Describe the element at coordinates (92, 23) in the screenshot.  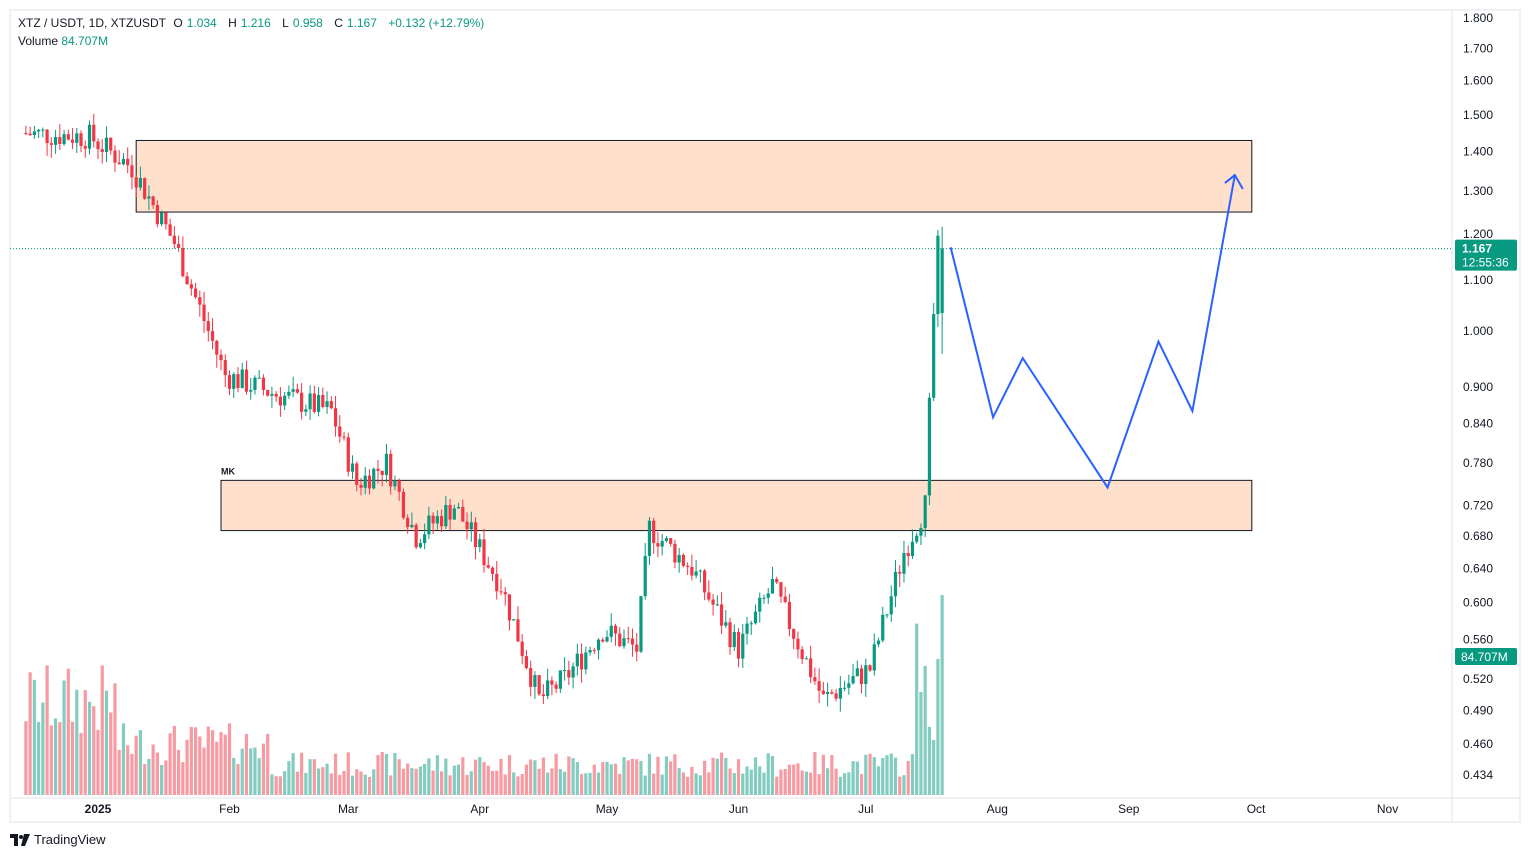
I see `symbol-title: XTZ / USDT, 1D, XTZUSDT` at that location.